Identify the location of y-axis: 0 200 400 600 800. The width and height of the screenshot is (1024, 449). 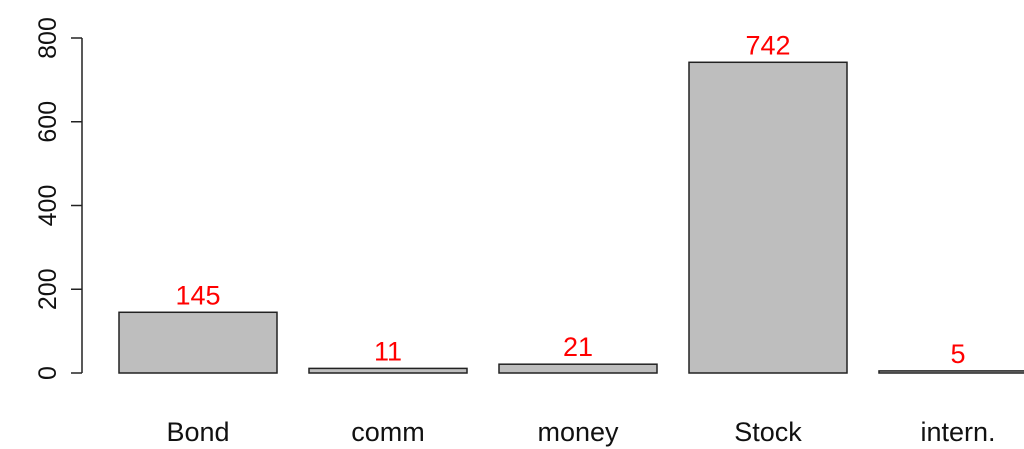
(58, 198).